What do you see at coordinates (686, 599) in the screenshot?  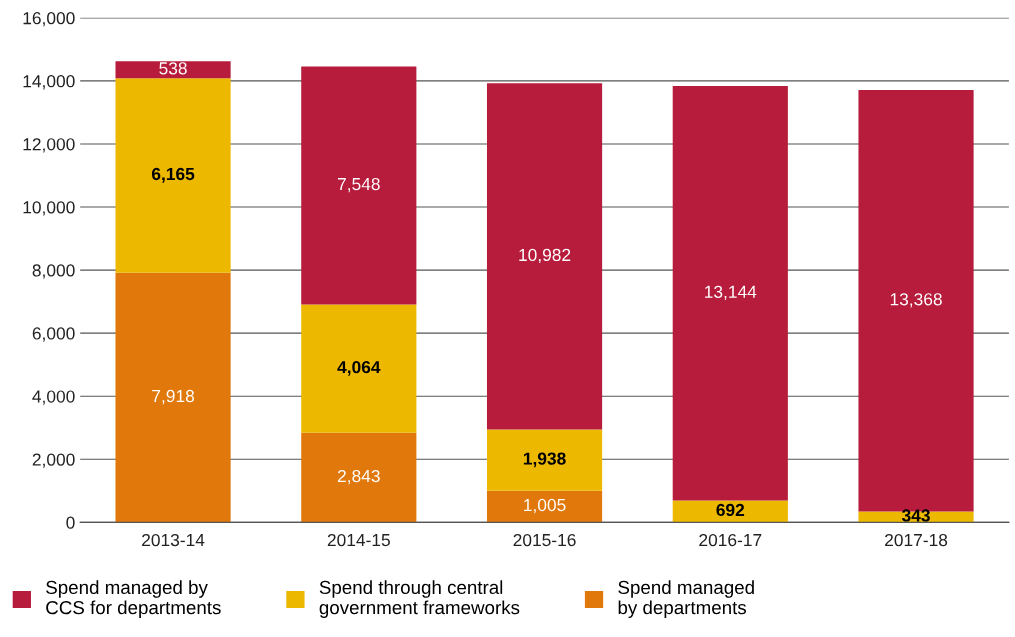 I see `legend-label: Spend managed by departments` at bounding box center [686, 599].